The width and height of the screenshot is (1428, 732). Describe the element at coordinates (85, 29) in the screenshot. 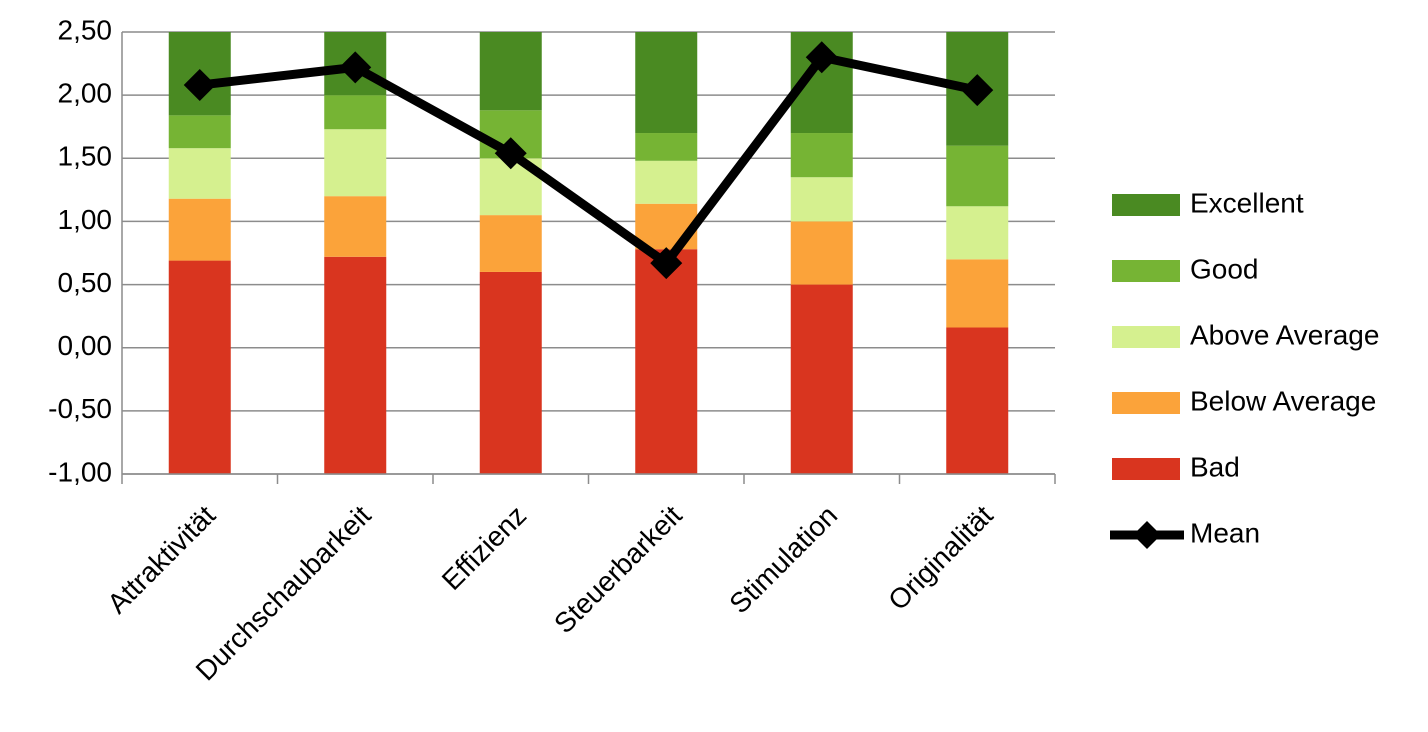

I see `y-tick-label: 2,50` at that location.